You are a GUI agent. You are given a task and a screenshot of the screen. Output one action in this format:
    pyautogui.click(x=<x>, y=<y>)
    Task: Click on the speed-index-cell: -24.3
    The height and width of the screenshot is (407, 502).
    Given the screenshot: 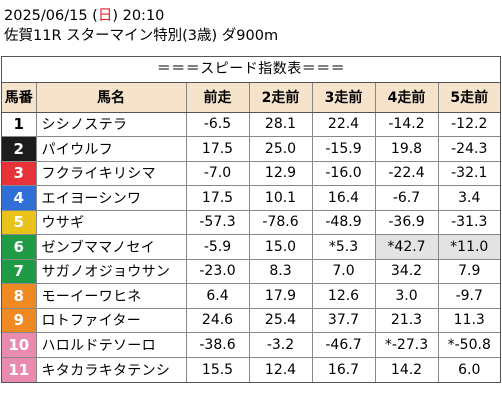 What is the action you would take?
    pyautogui.click(x=469, y=149)
    